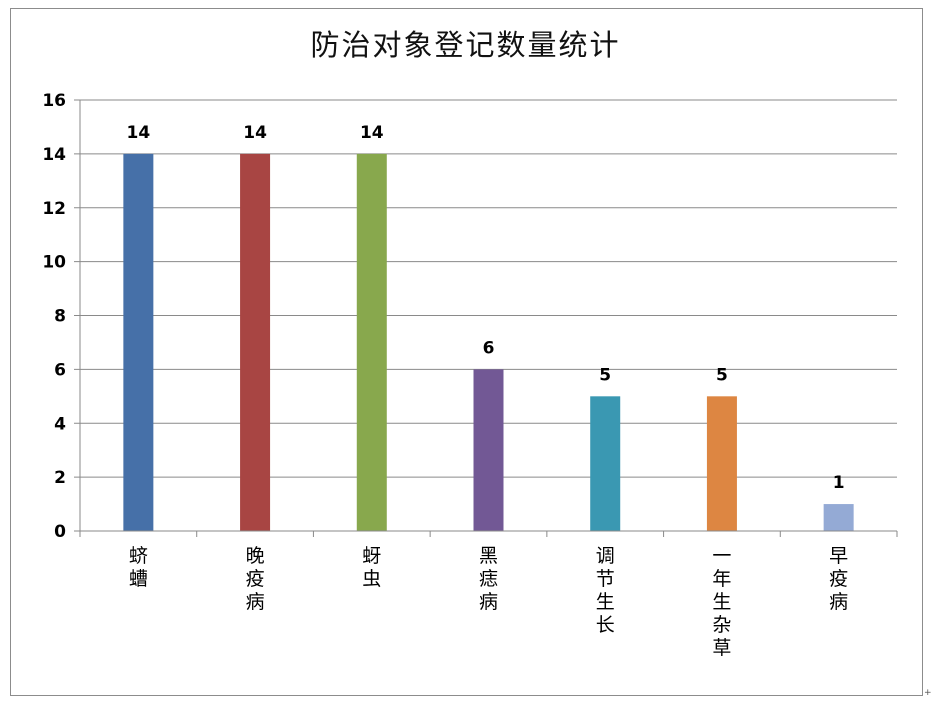 This screenshot has width=931, height=705. Describe the element at coordinates (60, 532) in the screenshot. I see `y-tick-label: 0` at that location.